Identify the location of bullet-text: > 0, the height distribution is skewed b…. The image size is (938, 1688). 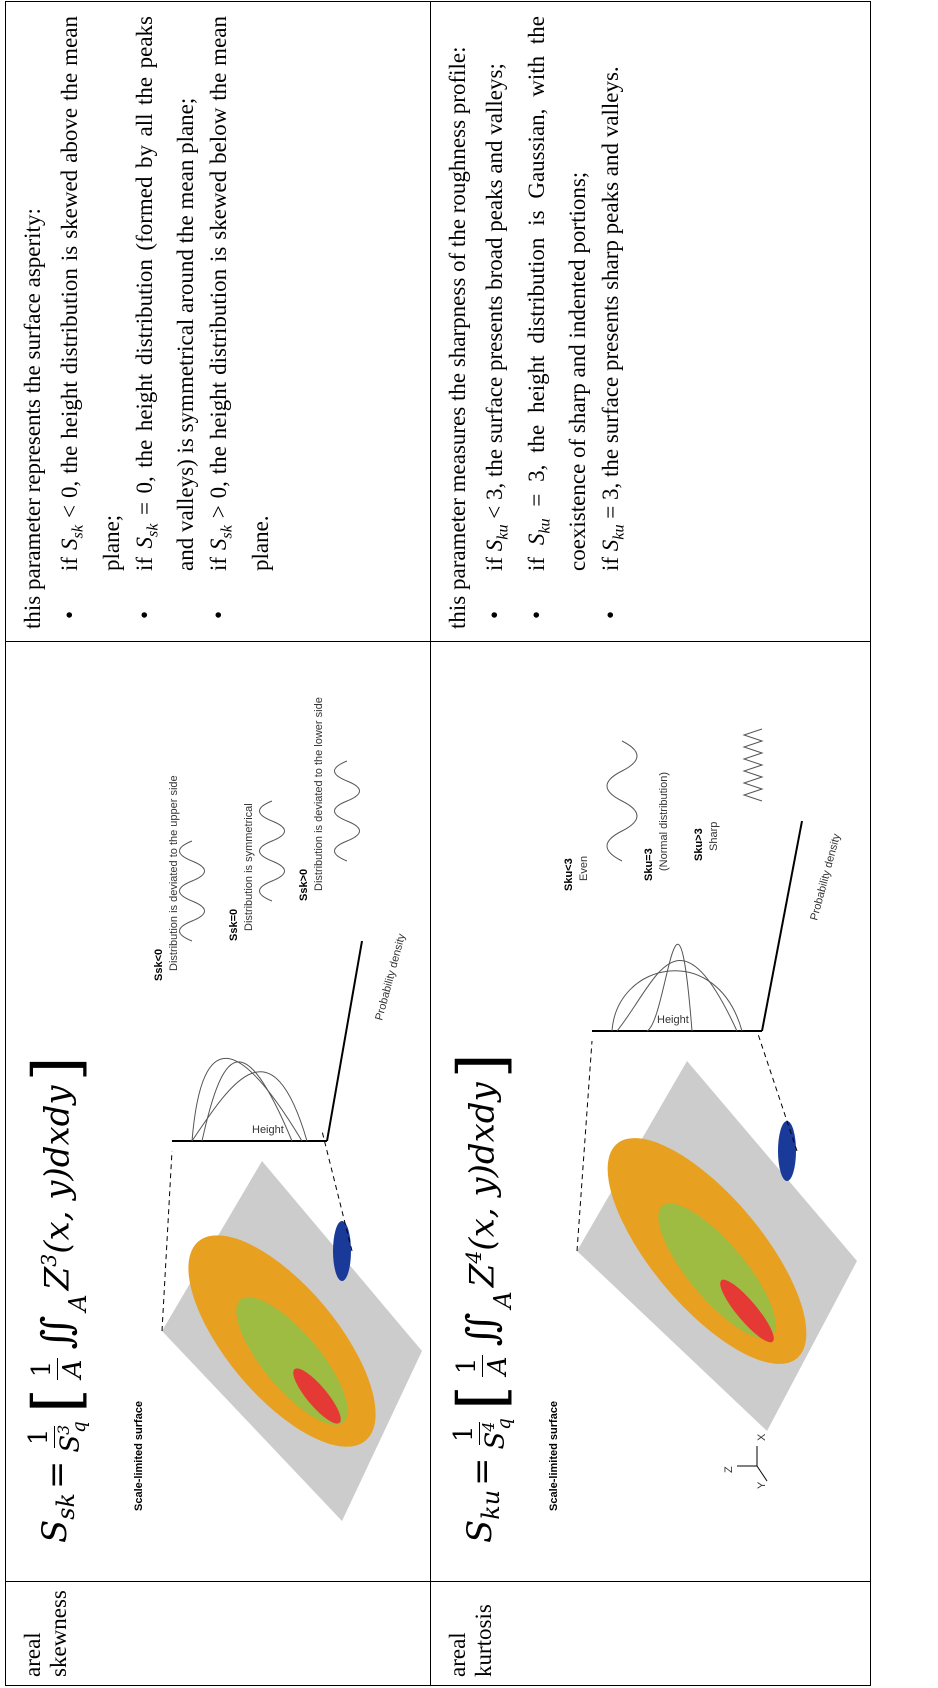
(239, 293).